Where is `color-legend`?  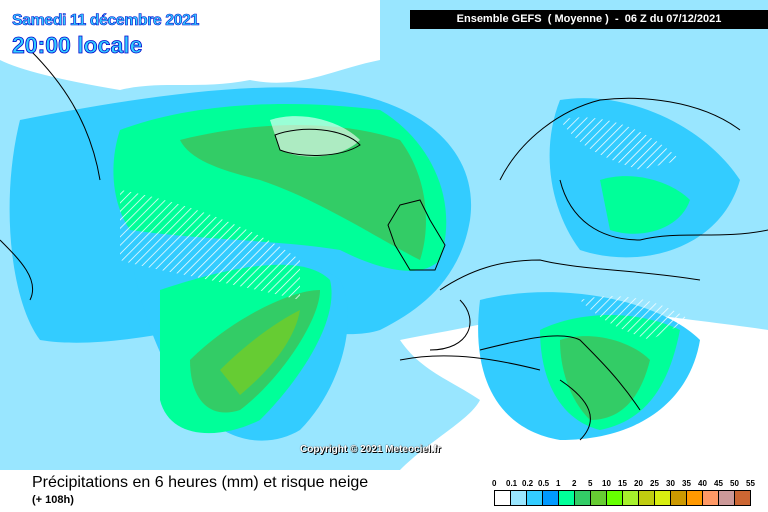 color-legend is located at coordinates (622, 498).